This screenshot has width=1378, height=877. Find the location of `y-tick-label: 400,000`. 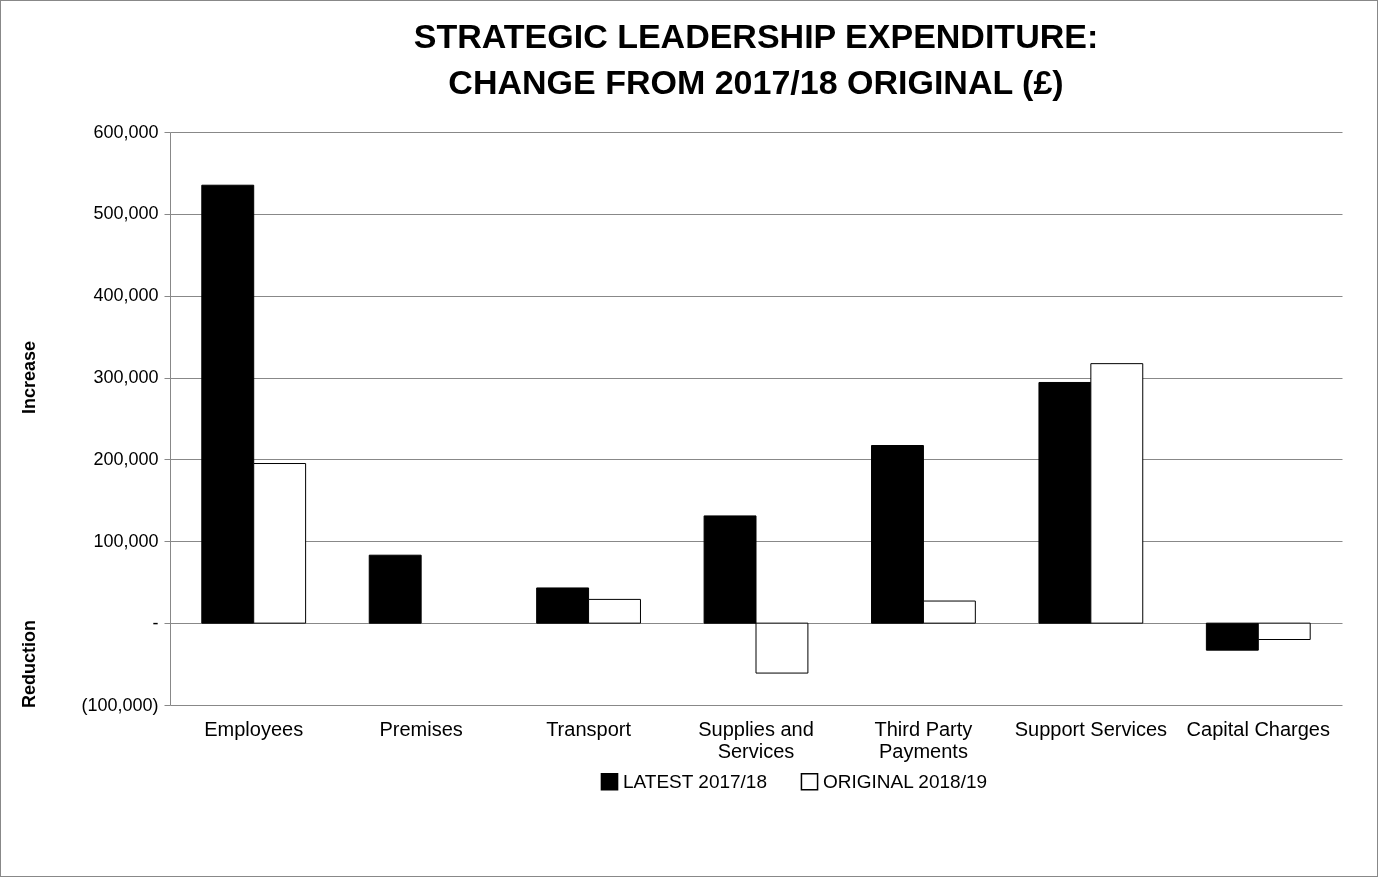

y-tick-label: 400,000 is located at coordinates (126, 295).